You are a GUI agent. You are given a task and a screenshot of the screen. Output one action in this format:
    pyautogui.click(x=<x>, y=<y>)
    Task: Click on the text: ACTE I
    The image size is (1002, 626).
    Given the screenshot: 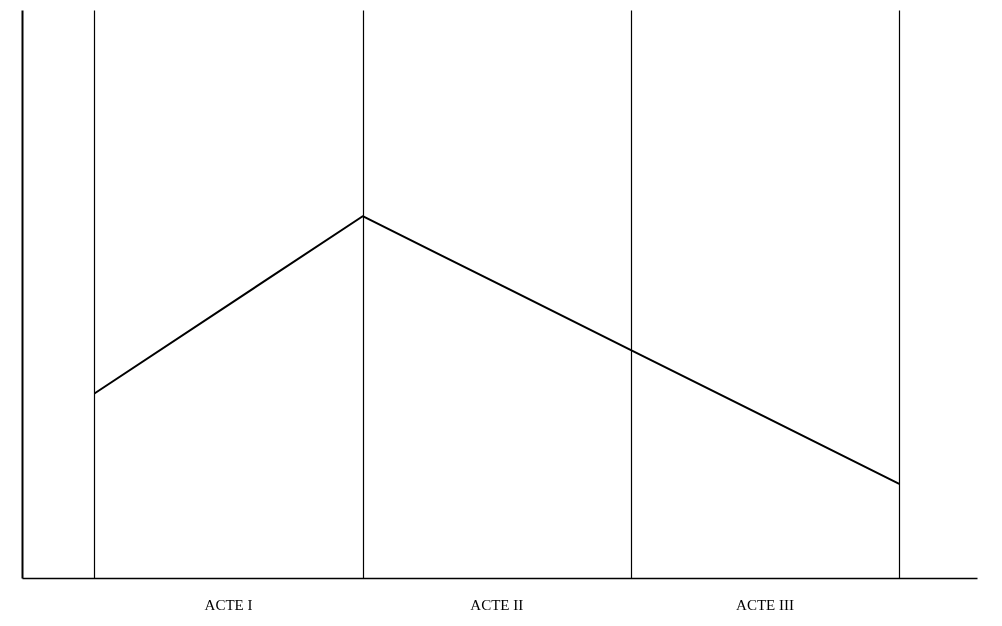 What is the action you would take?
    pyautogui.click(x=228, y=605)
    